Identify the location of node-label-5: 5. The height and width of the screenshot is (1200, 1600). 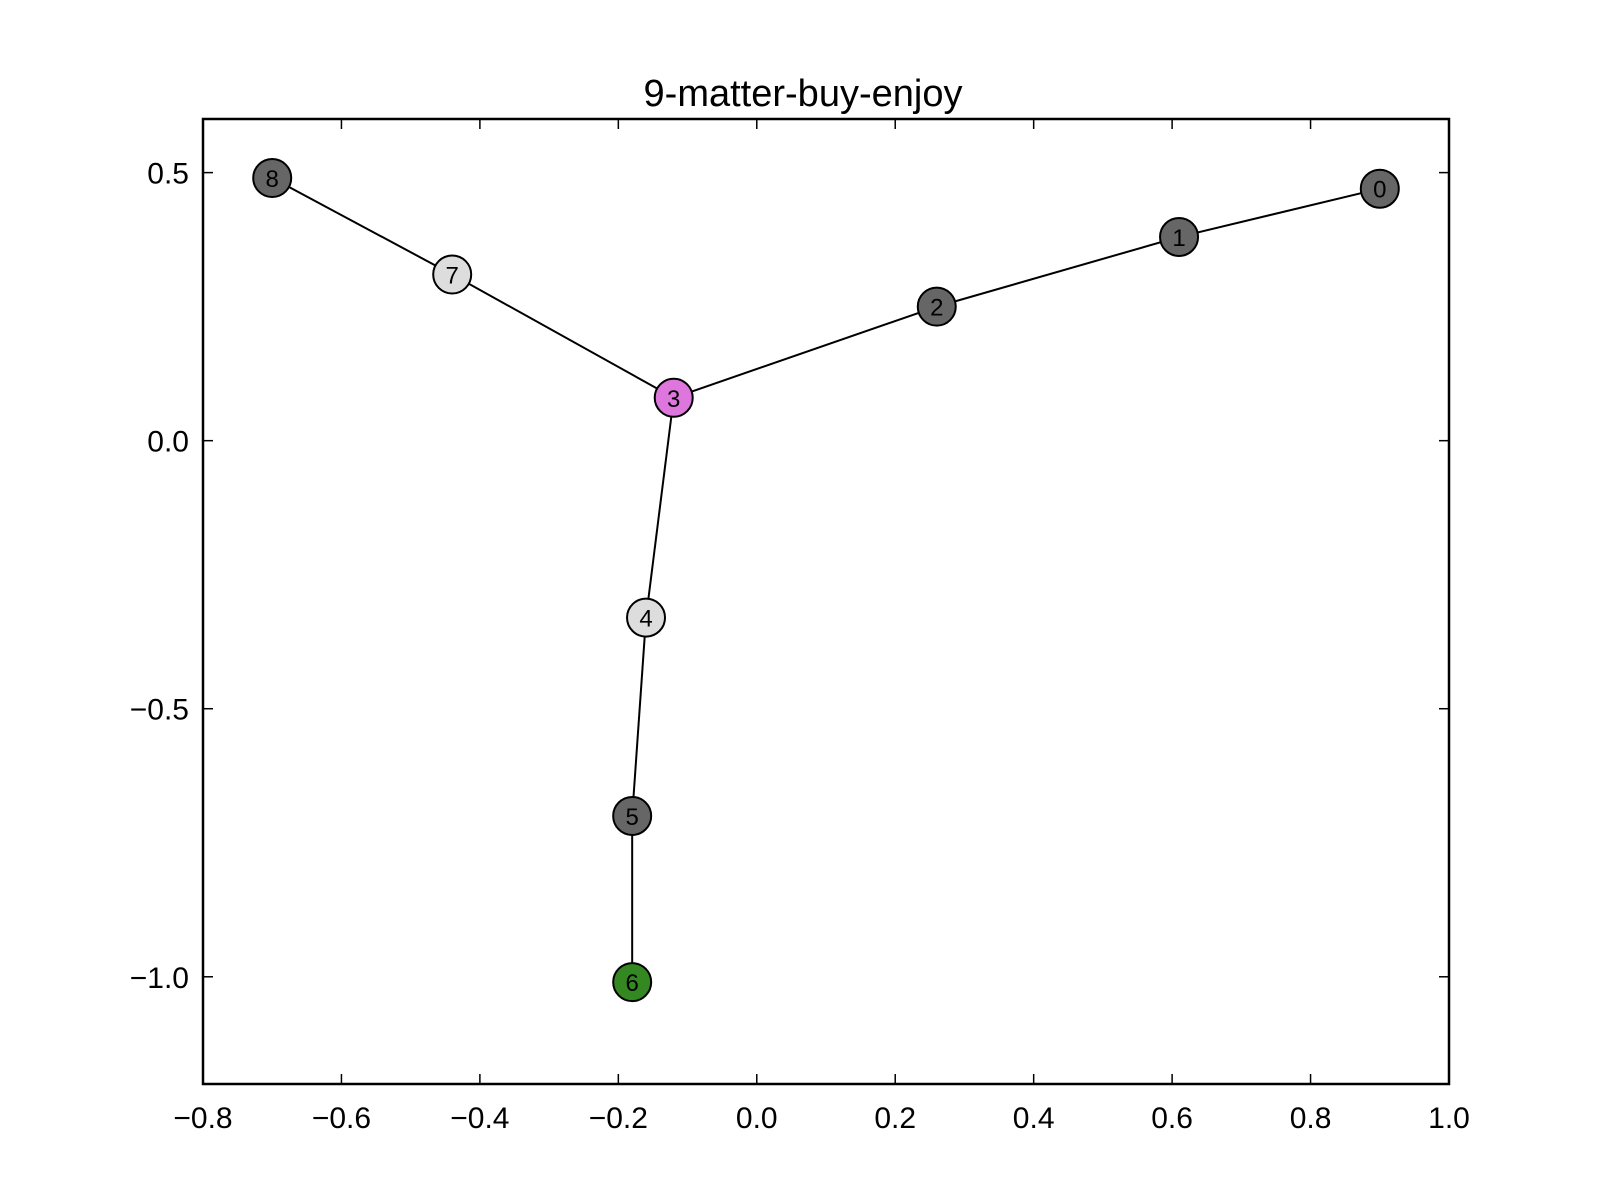
(631, 817).